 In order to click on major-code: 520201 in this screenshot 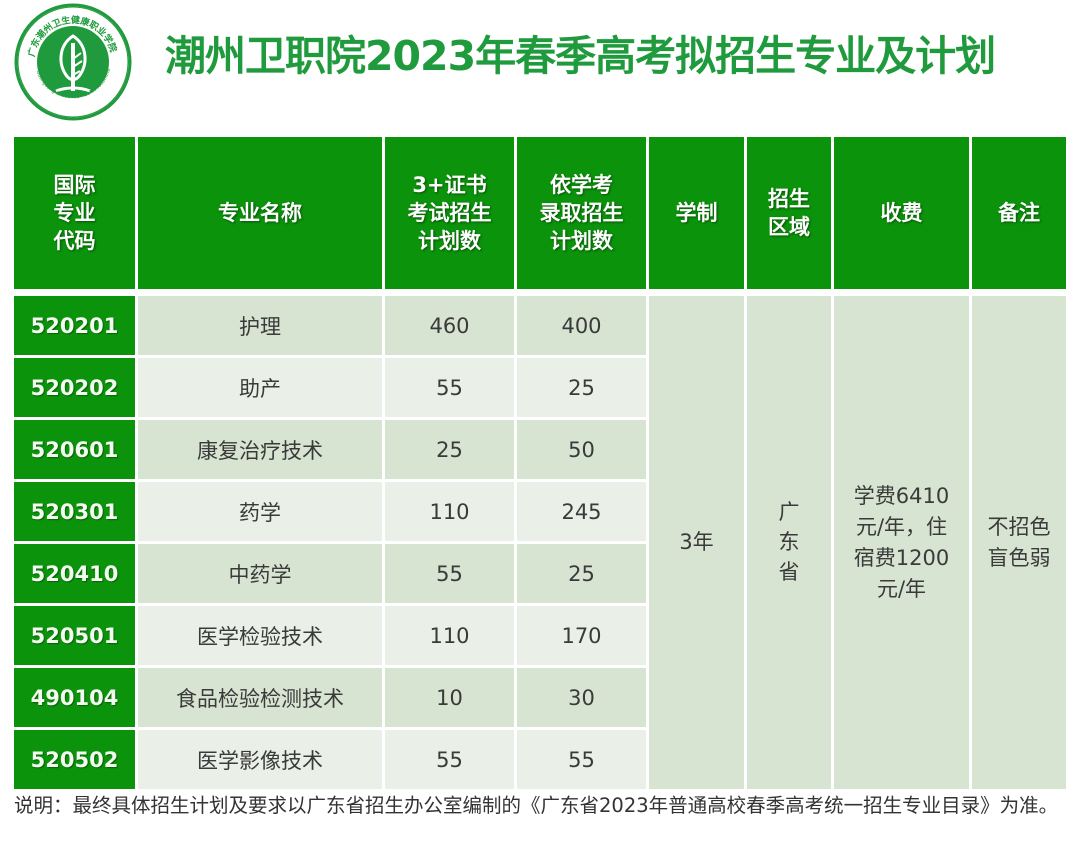, I will do `click(74, 325)`.